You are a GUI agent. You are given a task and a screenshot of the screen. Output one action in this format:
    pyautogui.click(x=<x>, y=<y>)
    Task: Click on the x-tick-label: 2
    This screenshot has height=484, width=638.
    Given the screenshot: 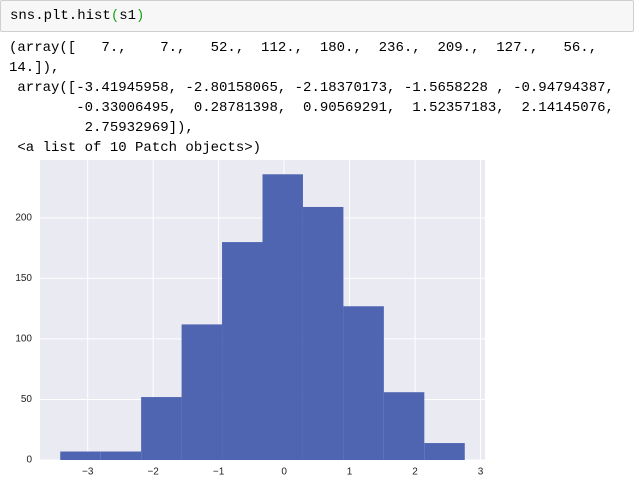 What is the action you would take?
    pyautogui.click(x=415, y=472)
    